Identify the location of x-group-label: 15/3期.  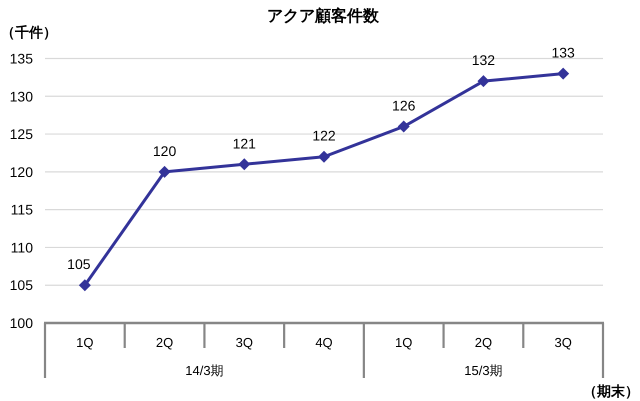
(483, 370).